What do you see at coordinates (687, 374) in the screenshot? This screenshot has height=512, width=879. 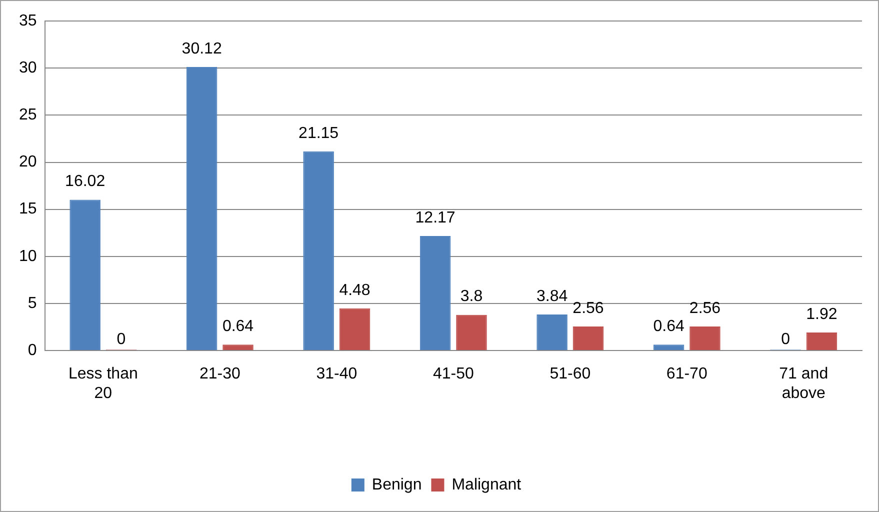 I see `x-tick-label: 61-70` at bounding box center [687, 374].